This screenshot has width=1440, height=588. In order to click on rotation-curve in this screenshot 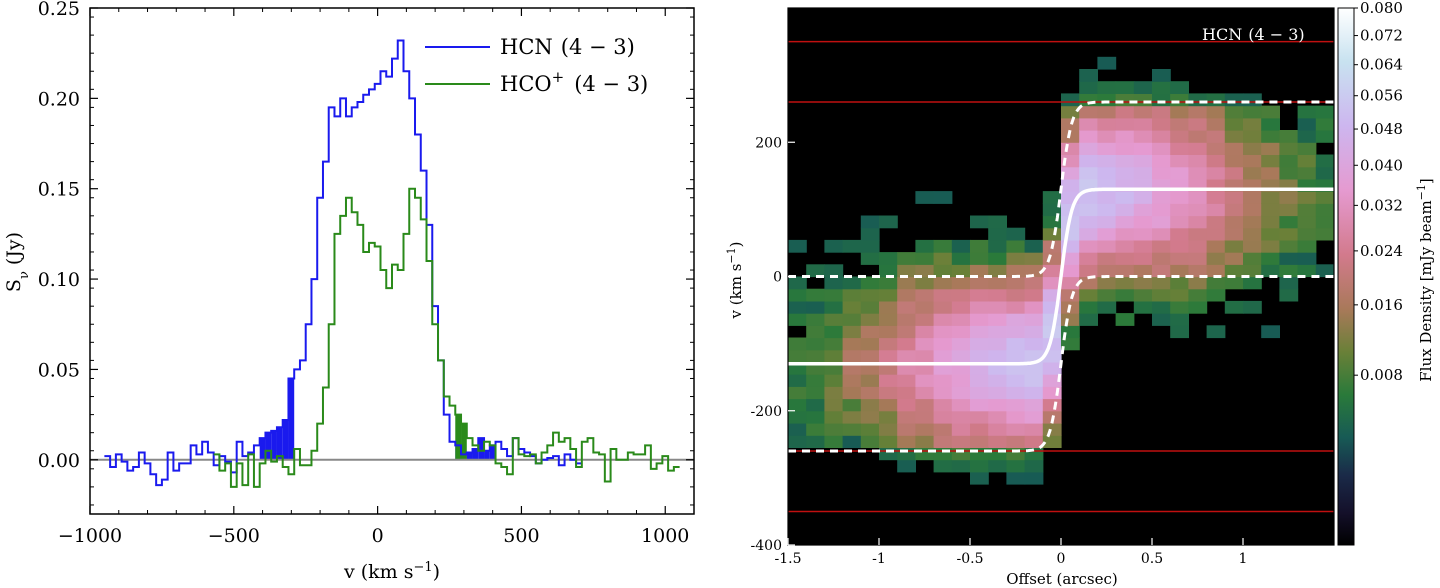, I will do `click(1061, 276)`.